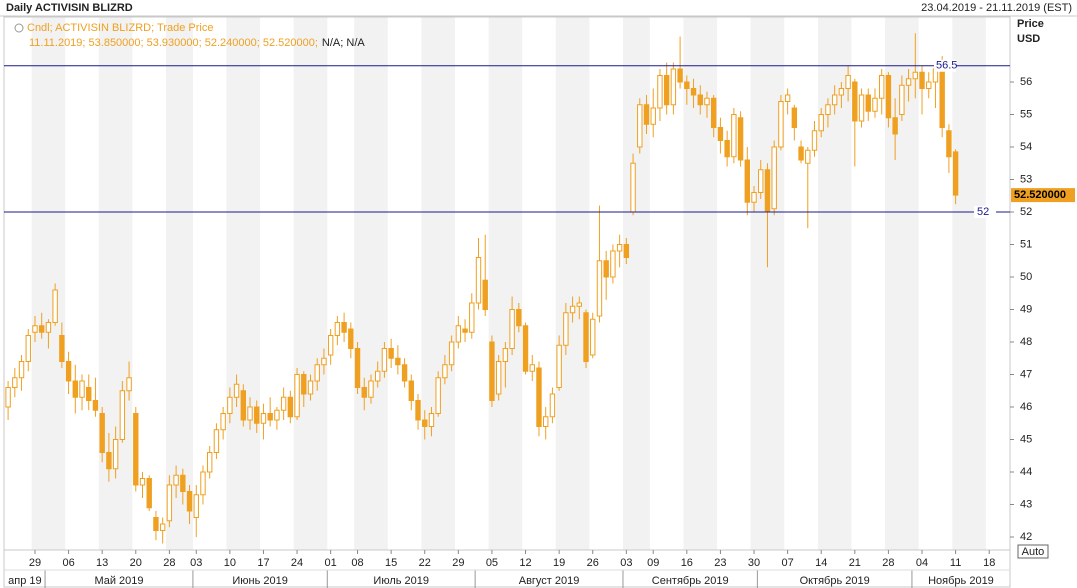 The width and height of the screenshot is (1077, 588). Describe the element at coordinates (690, 581) in the screenshot. I see `month-label: Сентябрь 2019` at that location.